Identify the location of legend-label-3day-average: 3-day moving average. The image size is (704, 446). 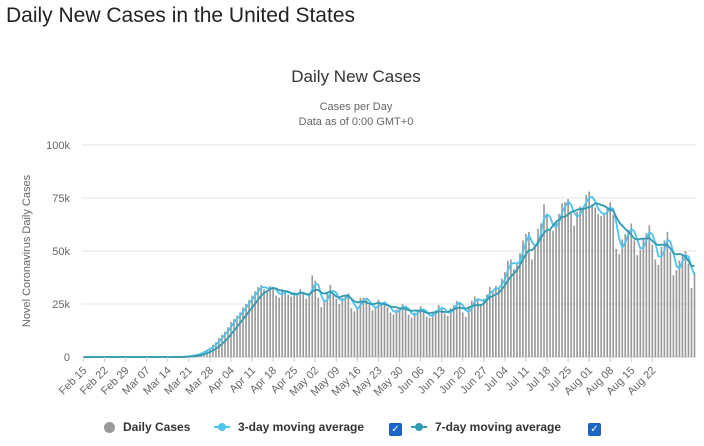
(301, 427).